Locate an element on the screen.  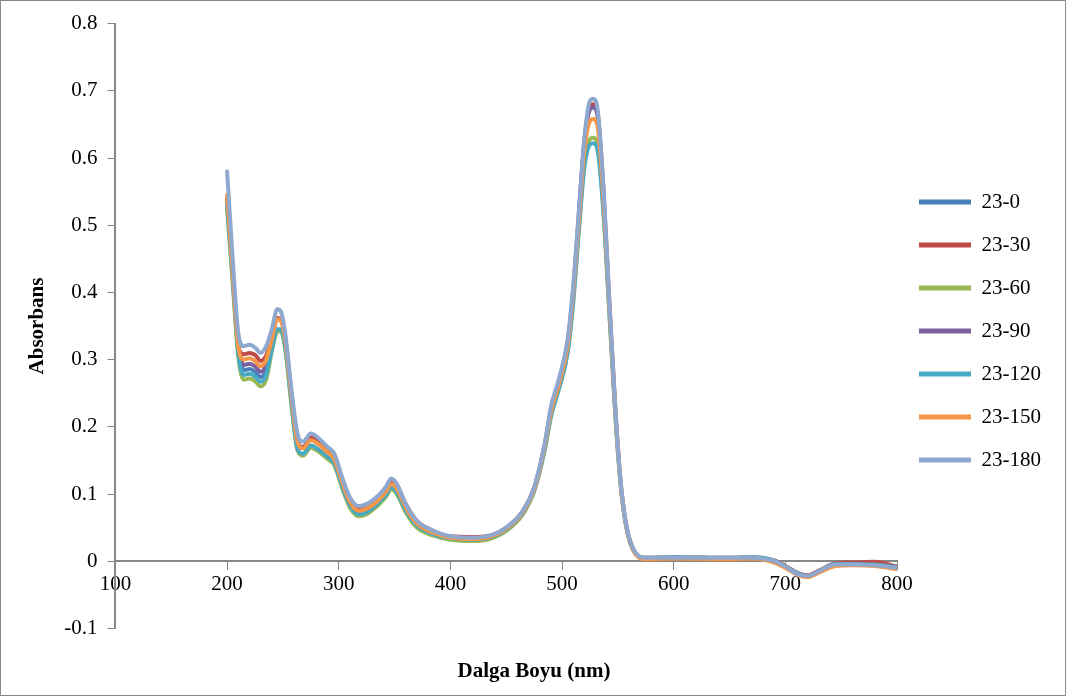
x-tick-label: 800 is located at coordinates (897, 583).